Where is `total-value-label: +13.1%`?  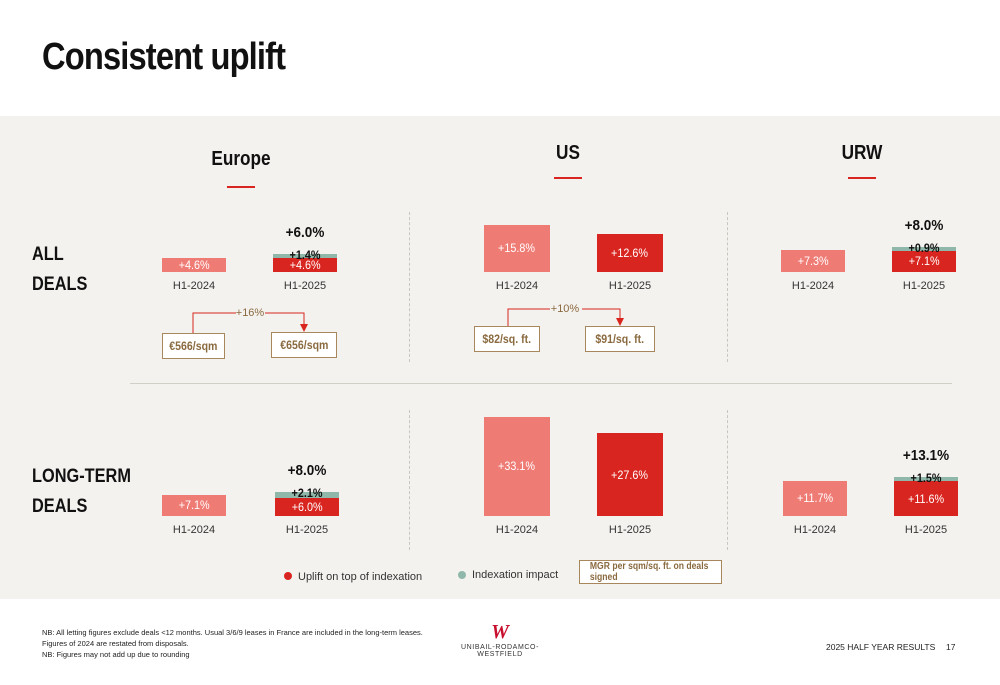
total-value-label: +13.1% is located at coordinates (926, 456).